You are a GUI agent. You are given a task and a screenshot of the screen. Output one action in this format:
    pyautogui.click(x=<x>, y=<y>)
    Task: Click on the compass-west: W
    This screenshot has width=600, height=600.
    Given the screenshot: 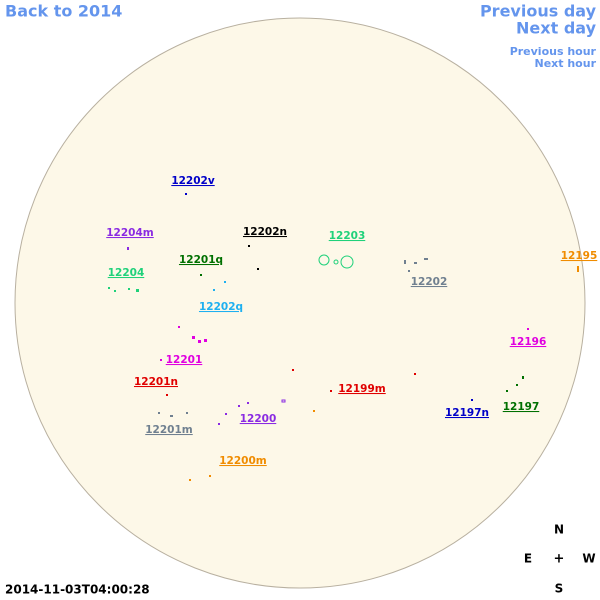 What is the action you would take?
    pyautogui.click(x=588, y=559)
    